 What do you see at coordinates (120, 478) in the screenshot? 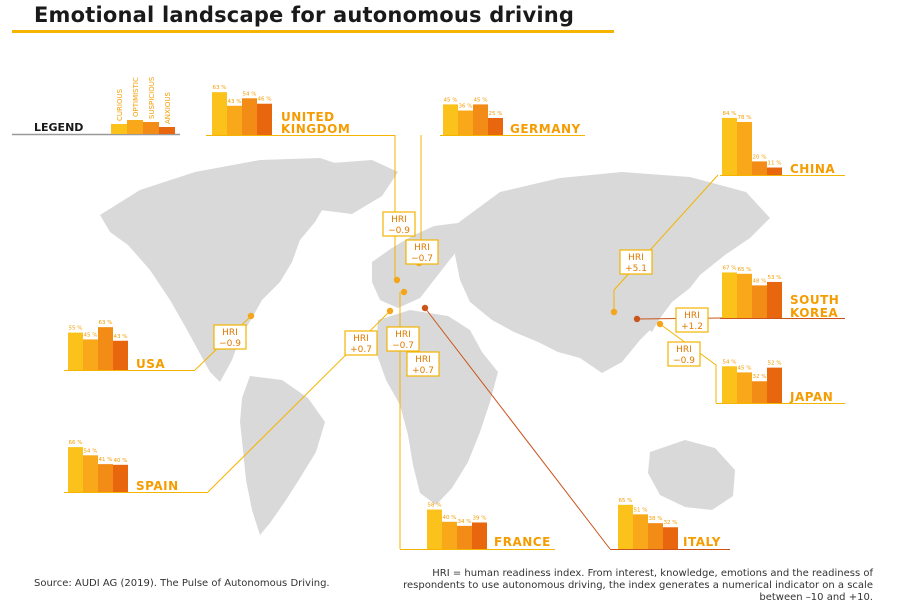
I see `bar-spain-anxious` at bounding box center [120, 478].